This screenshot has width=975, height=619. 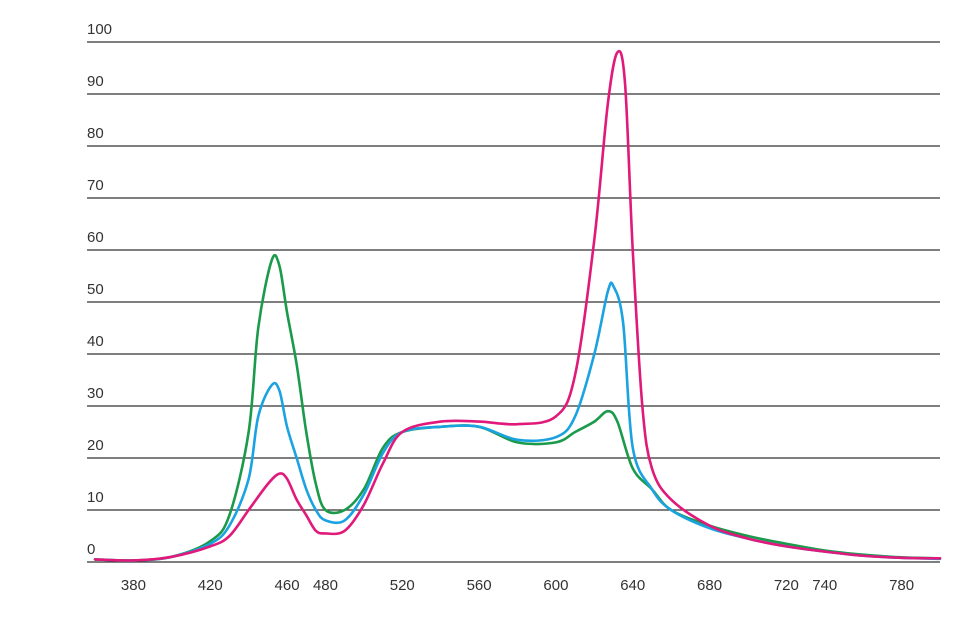 What do you see at coordinates (99, 29) in the screenshot?
I see `y-tick-label: 100` at bounding box center [99, 29].